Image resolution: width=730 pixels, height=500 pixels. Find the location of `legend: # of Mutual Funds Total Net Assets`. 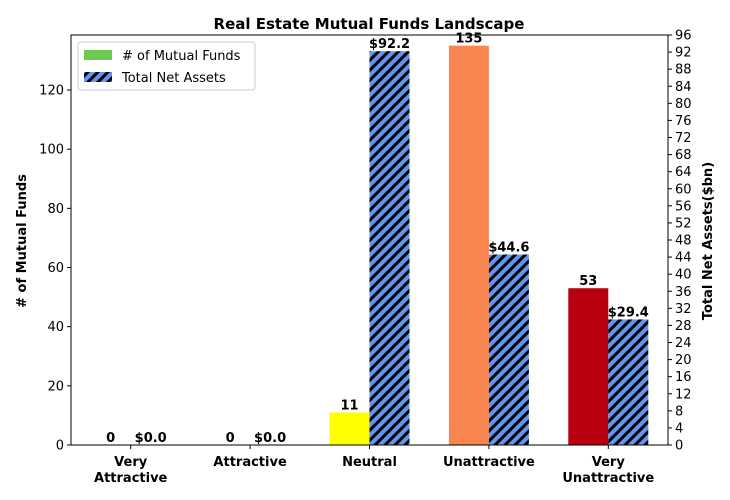

legend: # of Mutual Funds Total Net Assets is located at coordinates (166, 66).